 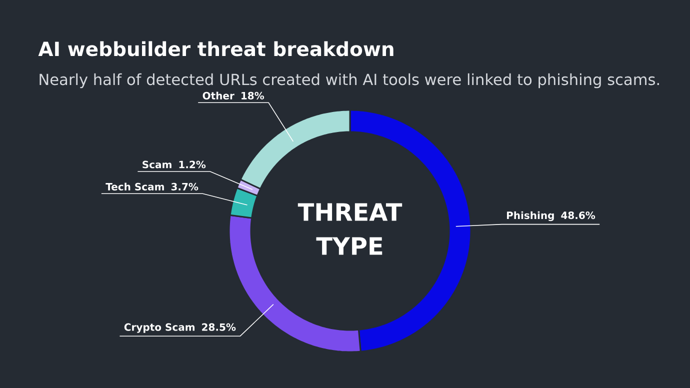 What do you see at coordinates (159, 328) in the screenshot?
I see `slice-label: Crypto Scam` at bounding box center [159, 328].